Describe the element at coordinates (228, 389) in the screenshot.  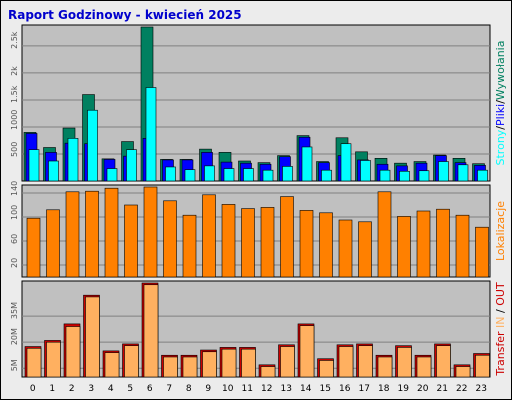
I see `x-tick-label: 10` at that location.